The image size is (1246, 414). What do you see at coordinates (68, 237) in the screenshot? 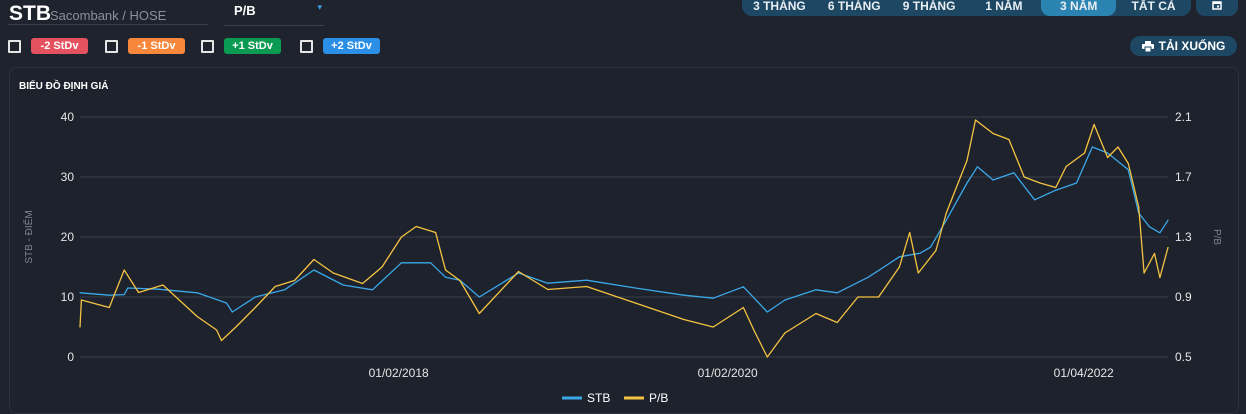
I see `left-tick-label: 20` at bounding box center [68, 237].